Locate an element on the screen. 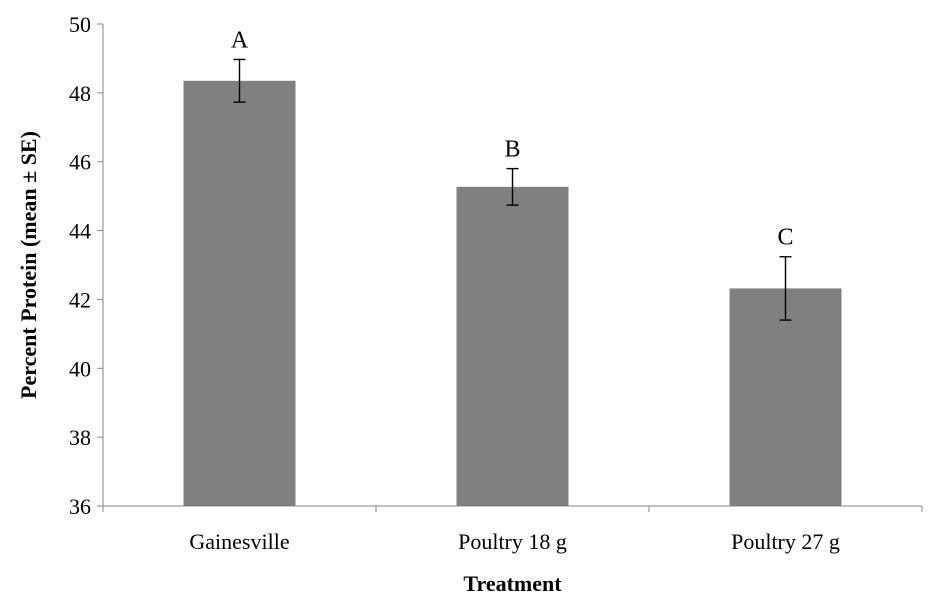  y-tick-label: 46 is located at coordinates (80, 162).